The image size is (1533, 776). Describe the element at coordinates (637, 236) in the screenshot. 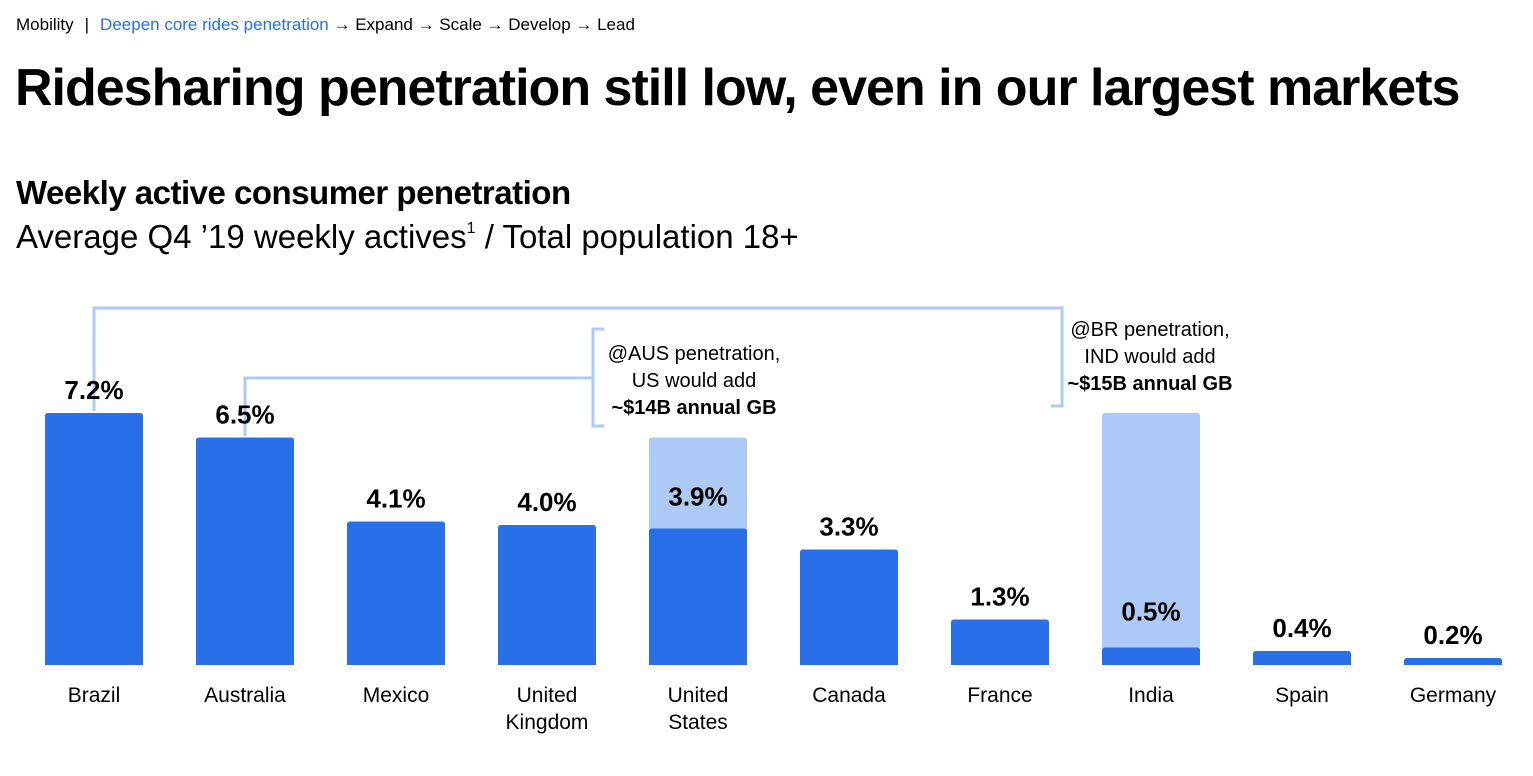

I see `chart-subtitle-tail: / Total population 18+` at that location.